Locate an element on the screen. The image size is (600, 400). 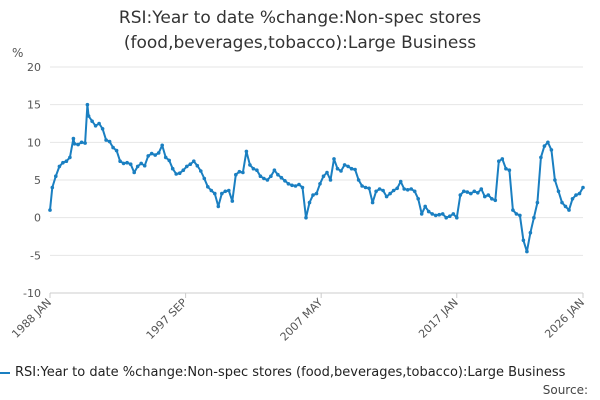
x-axis: 1988 JAN 1997 SEP 2007 MAY 2017 JAN 2026 JAN is located at coordinates (298, 318).